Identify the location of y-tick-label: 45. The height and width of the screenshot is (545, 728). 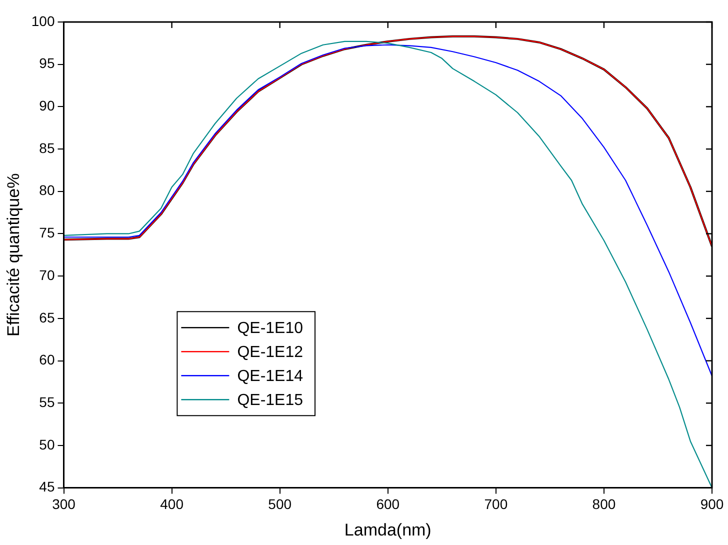
(47, 486).